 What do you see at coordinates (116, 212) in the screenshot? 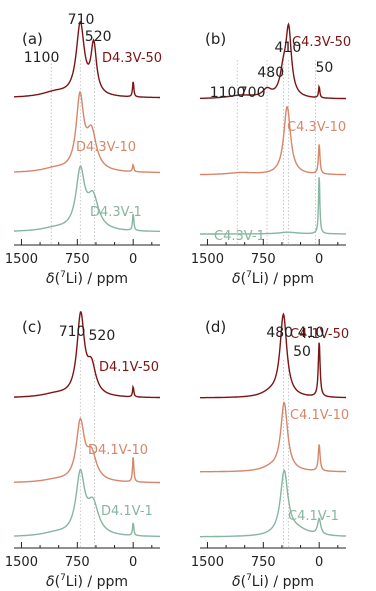
I see `series-label: D4.3V-1` at bounding box center [116, 212].